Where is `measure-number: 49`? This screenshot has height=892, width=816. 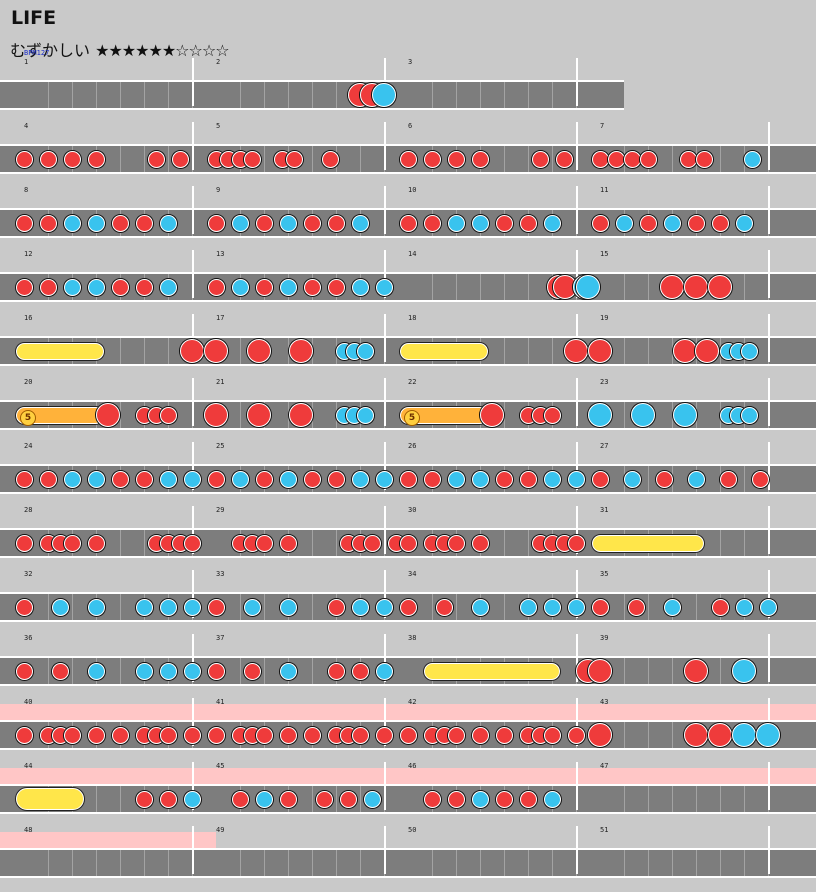
measure-number: 49 is located at coordinates (220, 830).